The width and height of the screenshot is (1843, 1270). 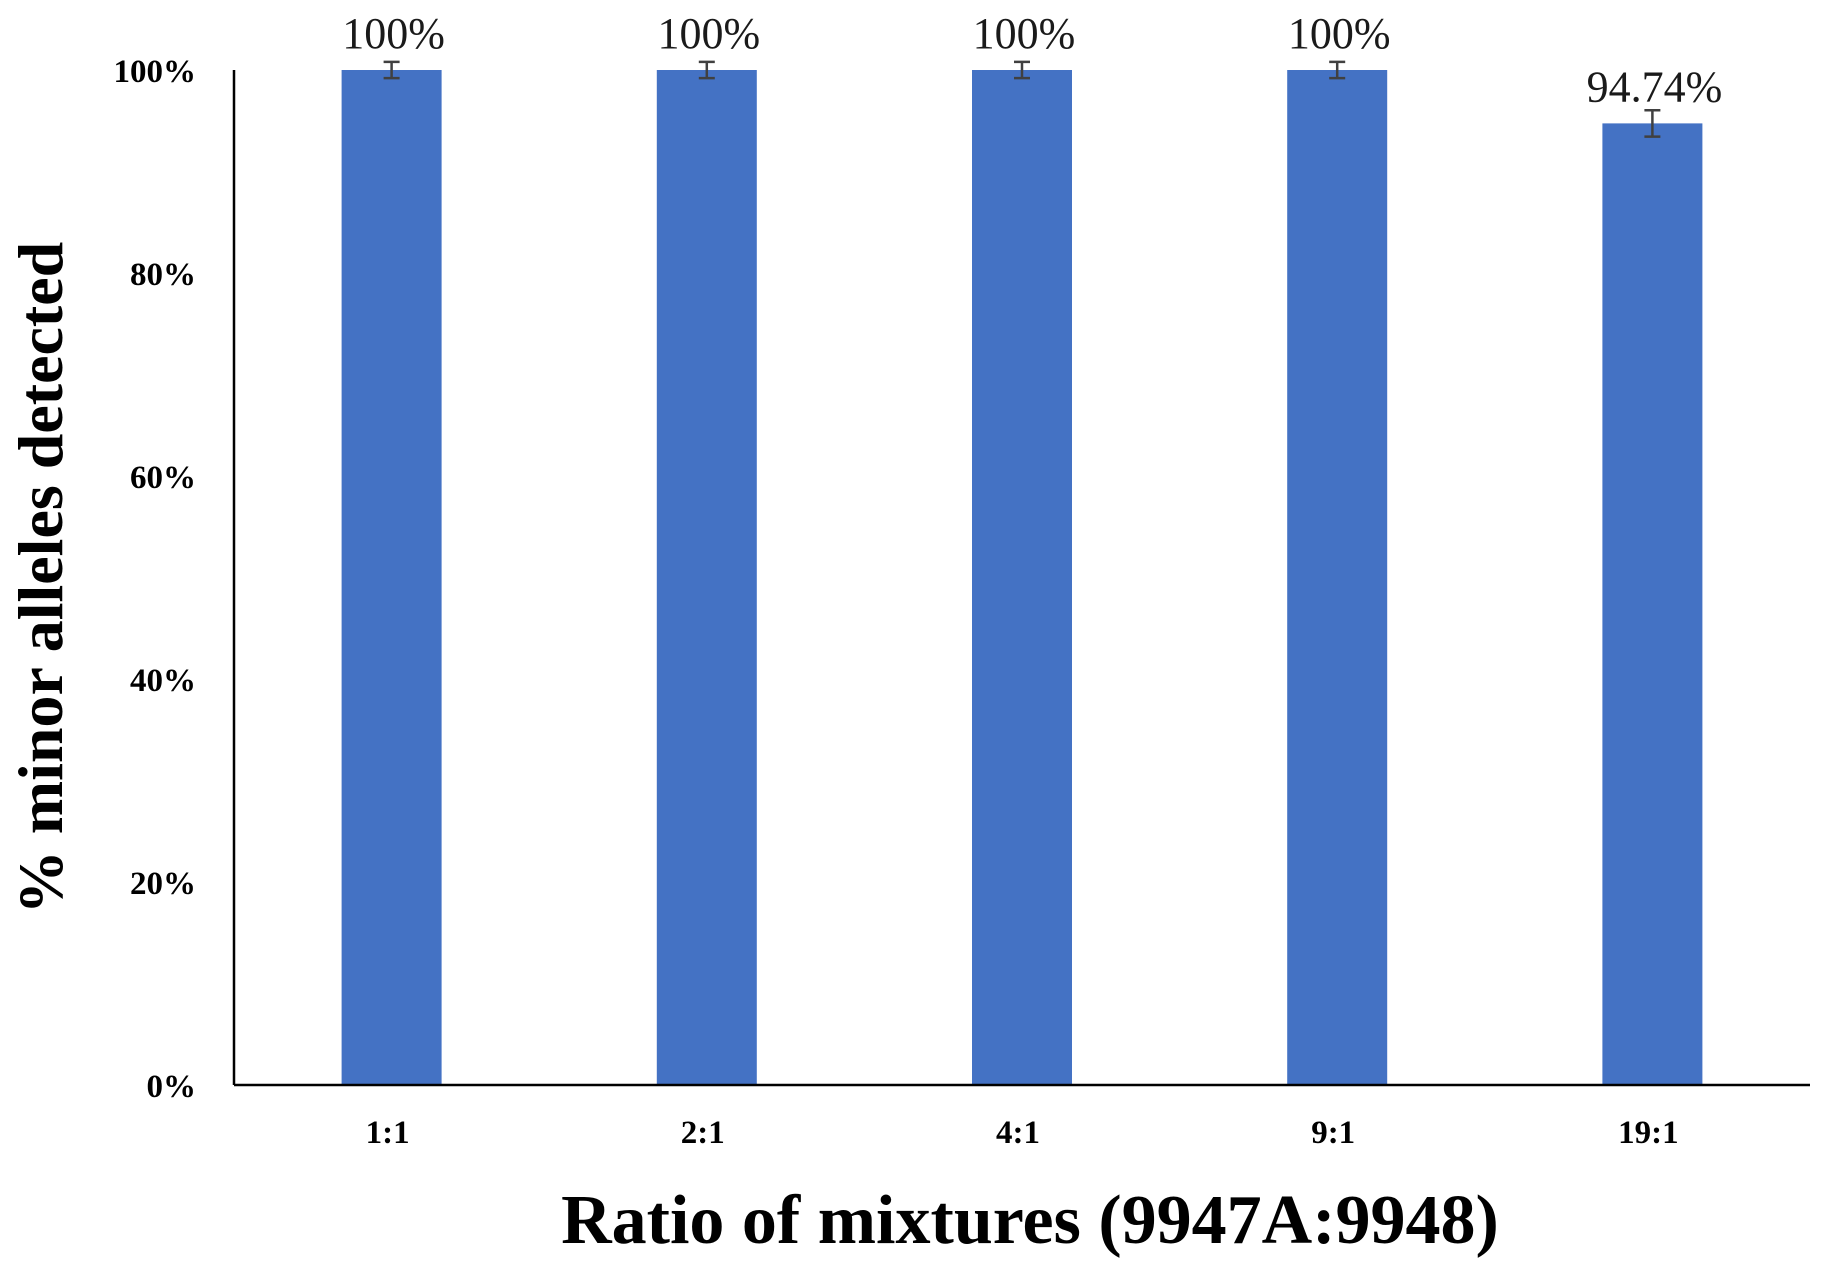 I want to click on x-tick-label: 1:1, so click(x=388, y=1133).